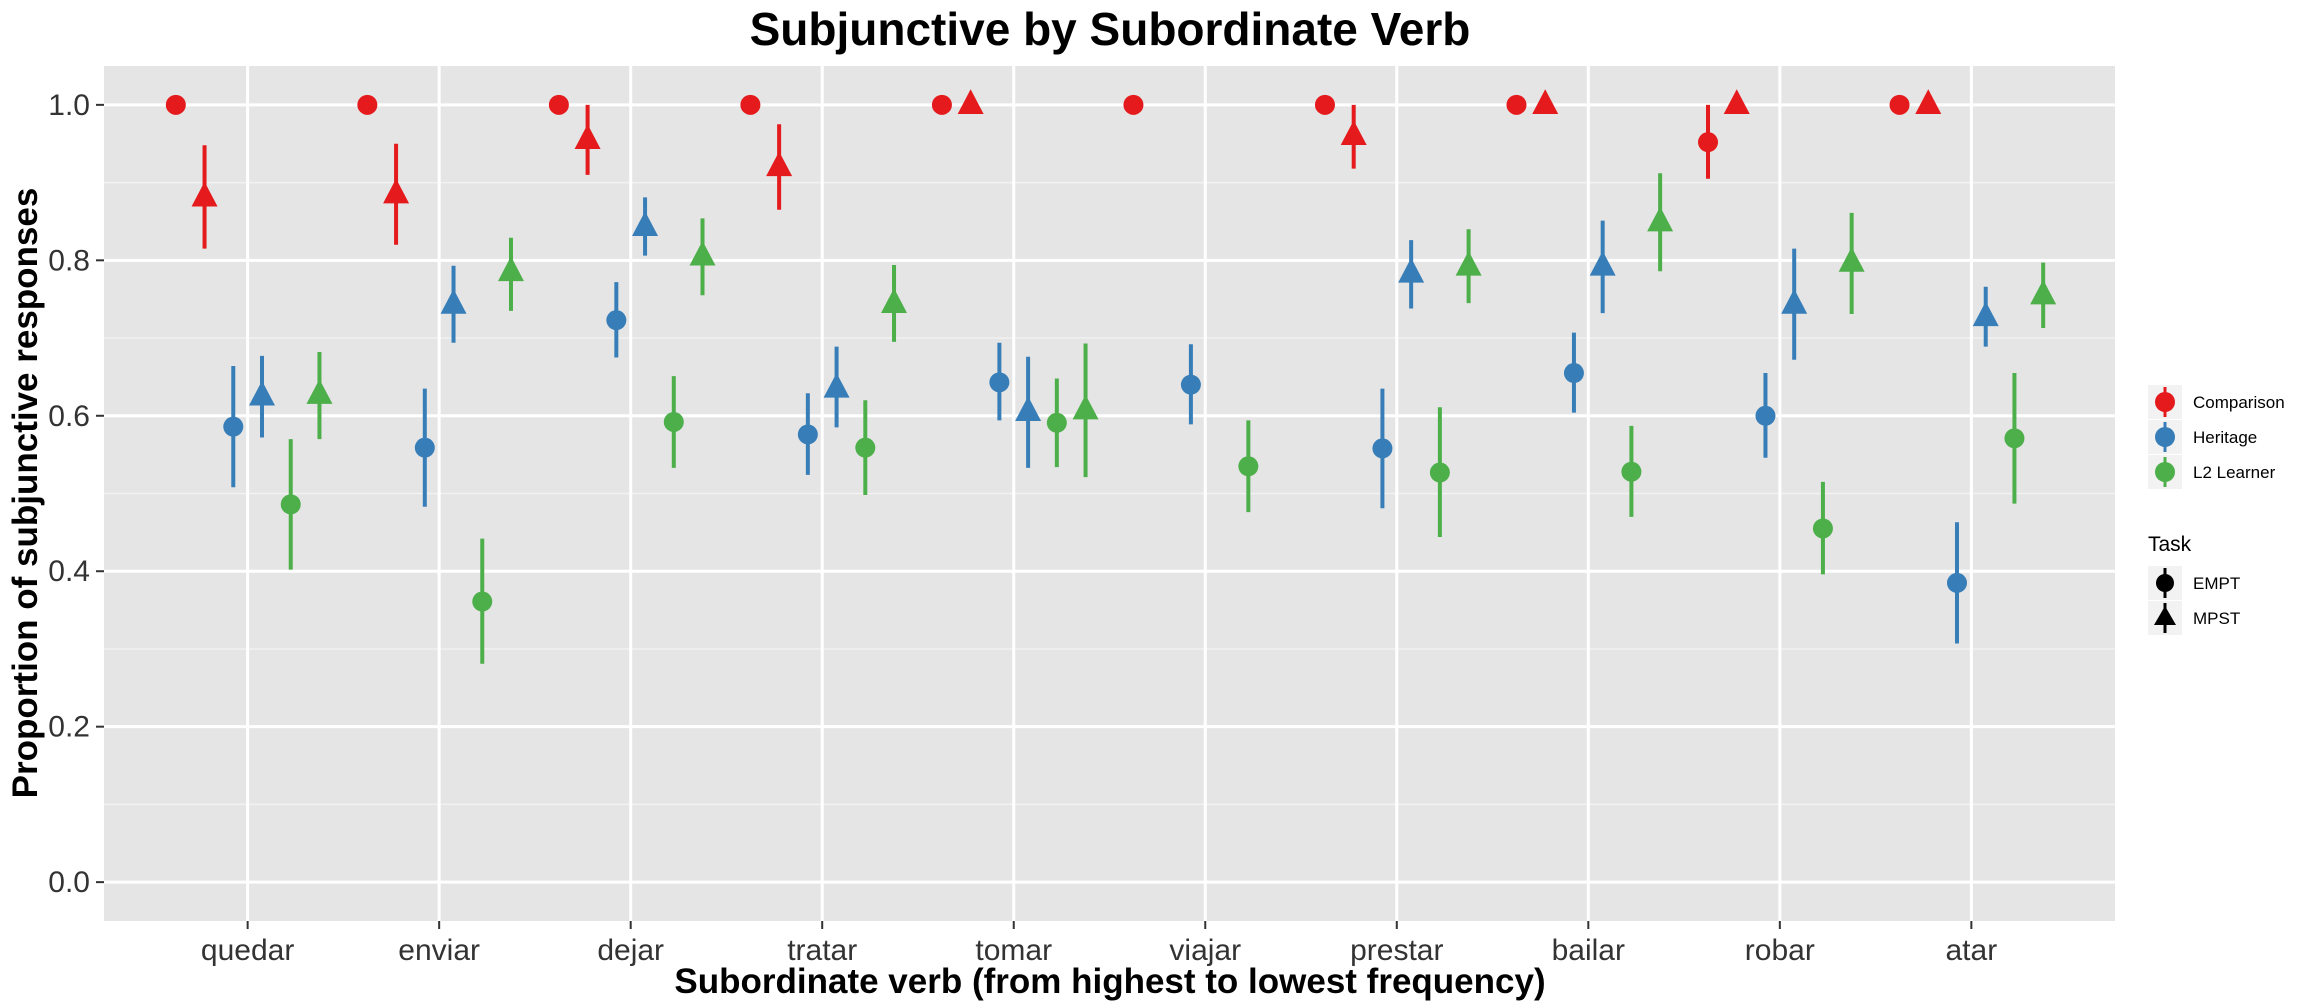 The height and width of the screenshot is (1008, 2304). I want to click on x-tick-label-quedar: quedar, so click(247, 950).